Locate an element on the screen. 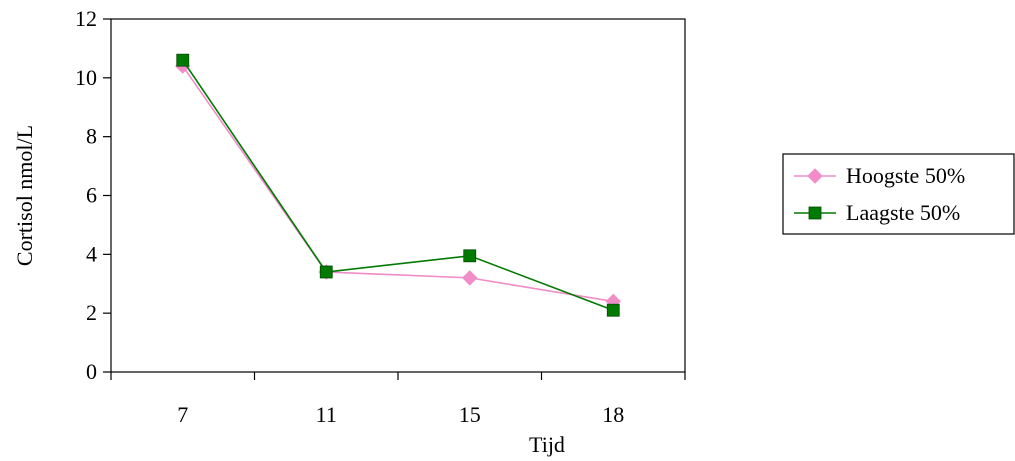 The height and width of the screenshot is (461, 1015). x-tick-label: 18 is located at coordinates (613, 414).